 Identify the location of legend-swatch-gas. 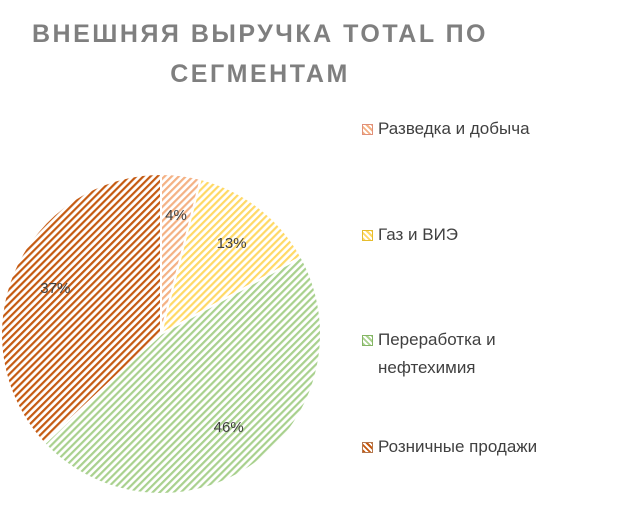
(367, 235).